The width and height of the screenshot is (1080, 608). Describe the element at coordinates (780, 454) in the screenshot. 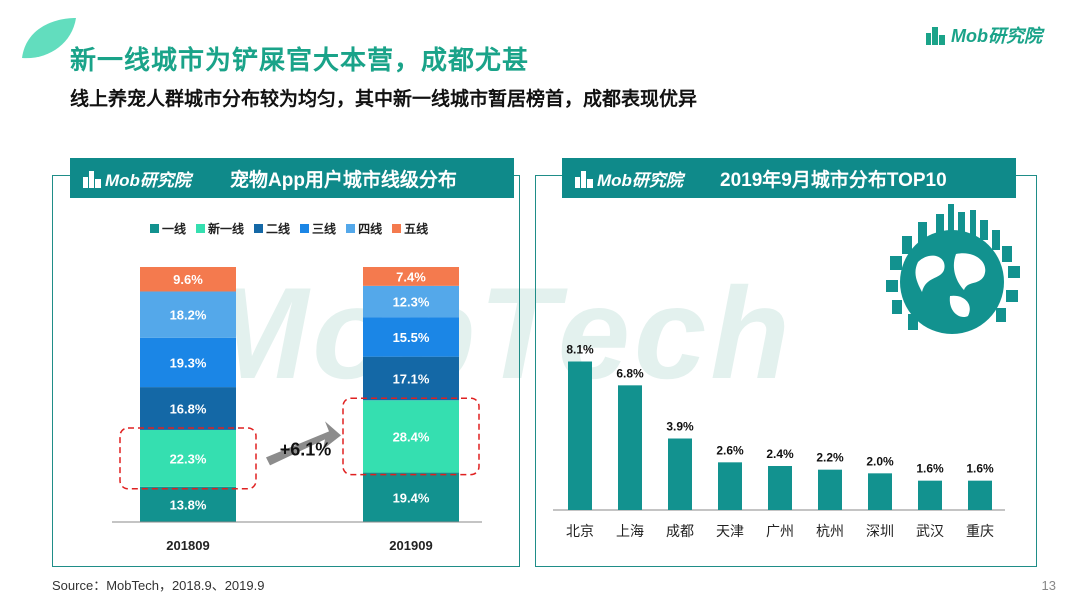

I see `bar-value-label: 2.4%` at that location.